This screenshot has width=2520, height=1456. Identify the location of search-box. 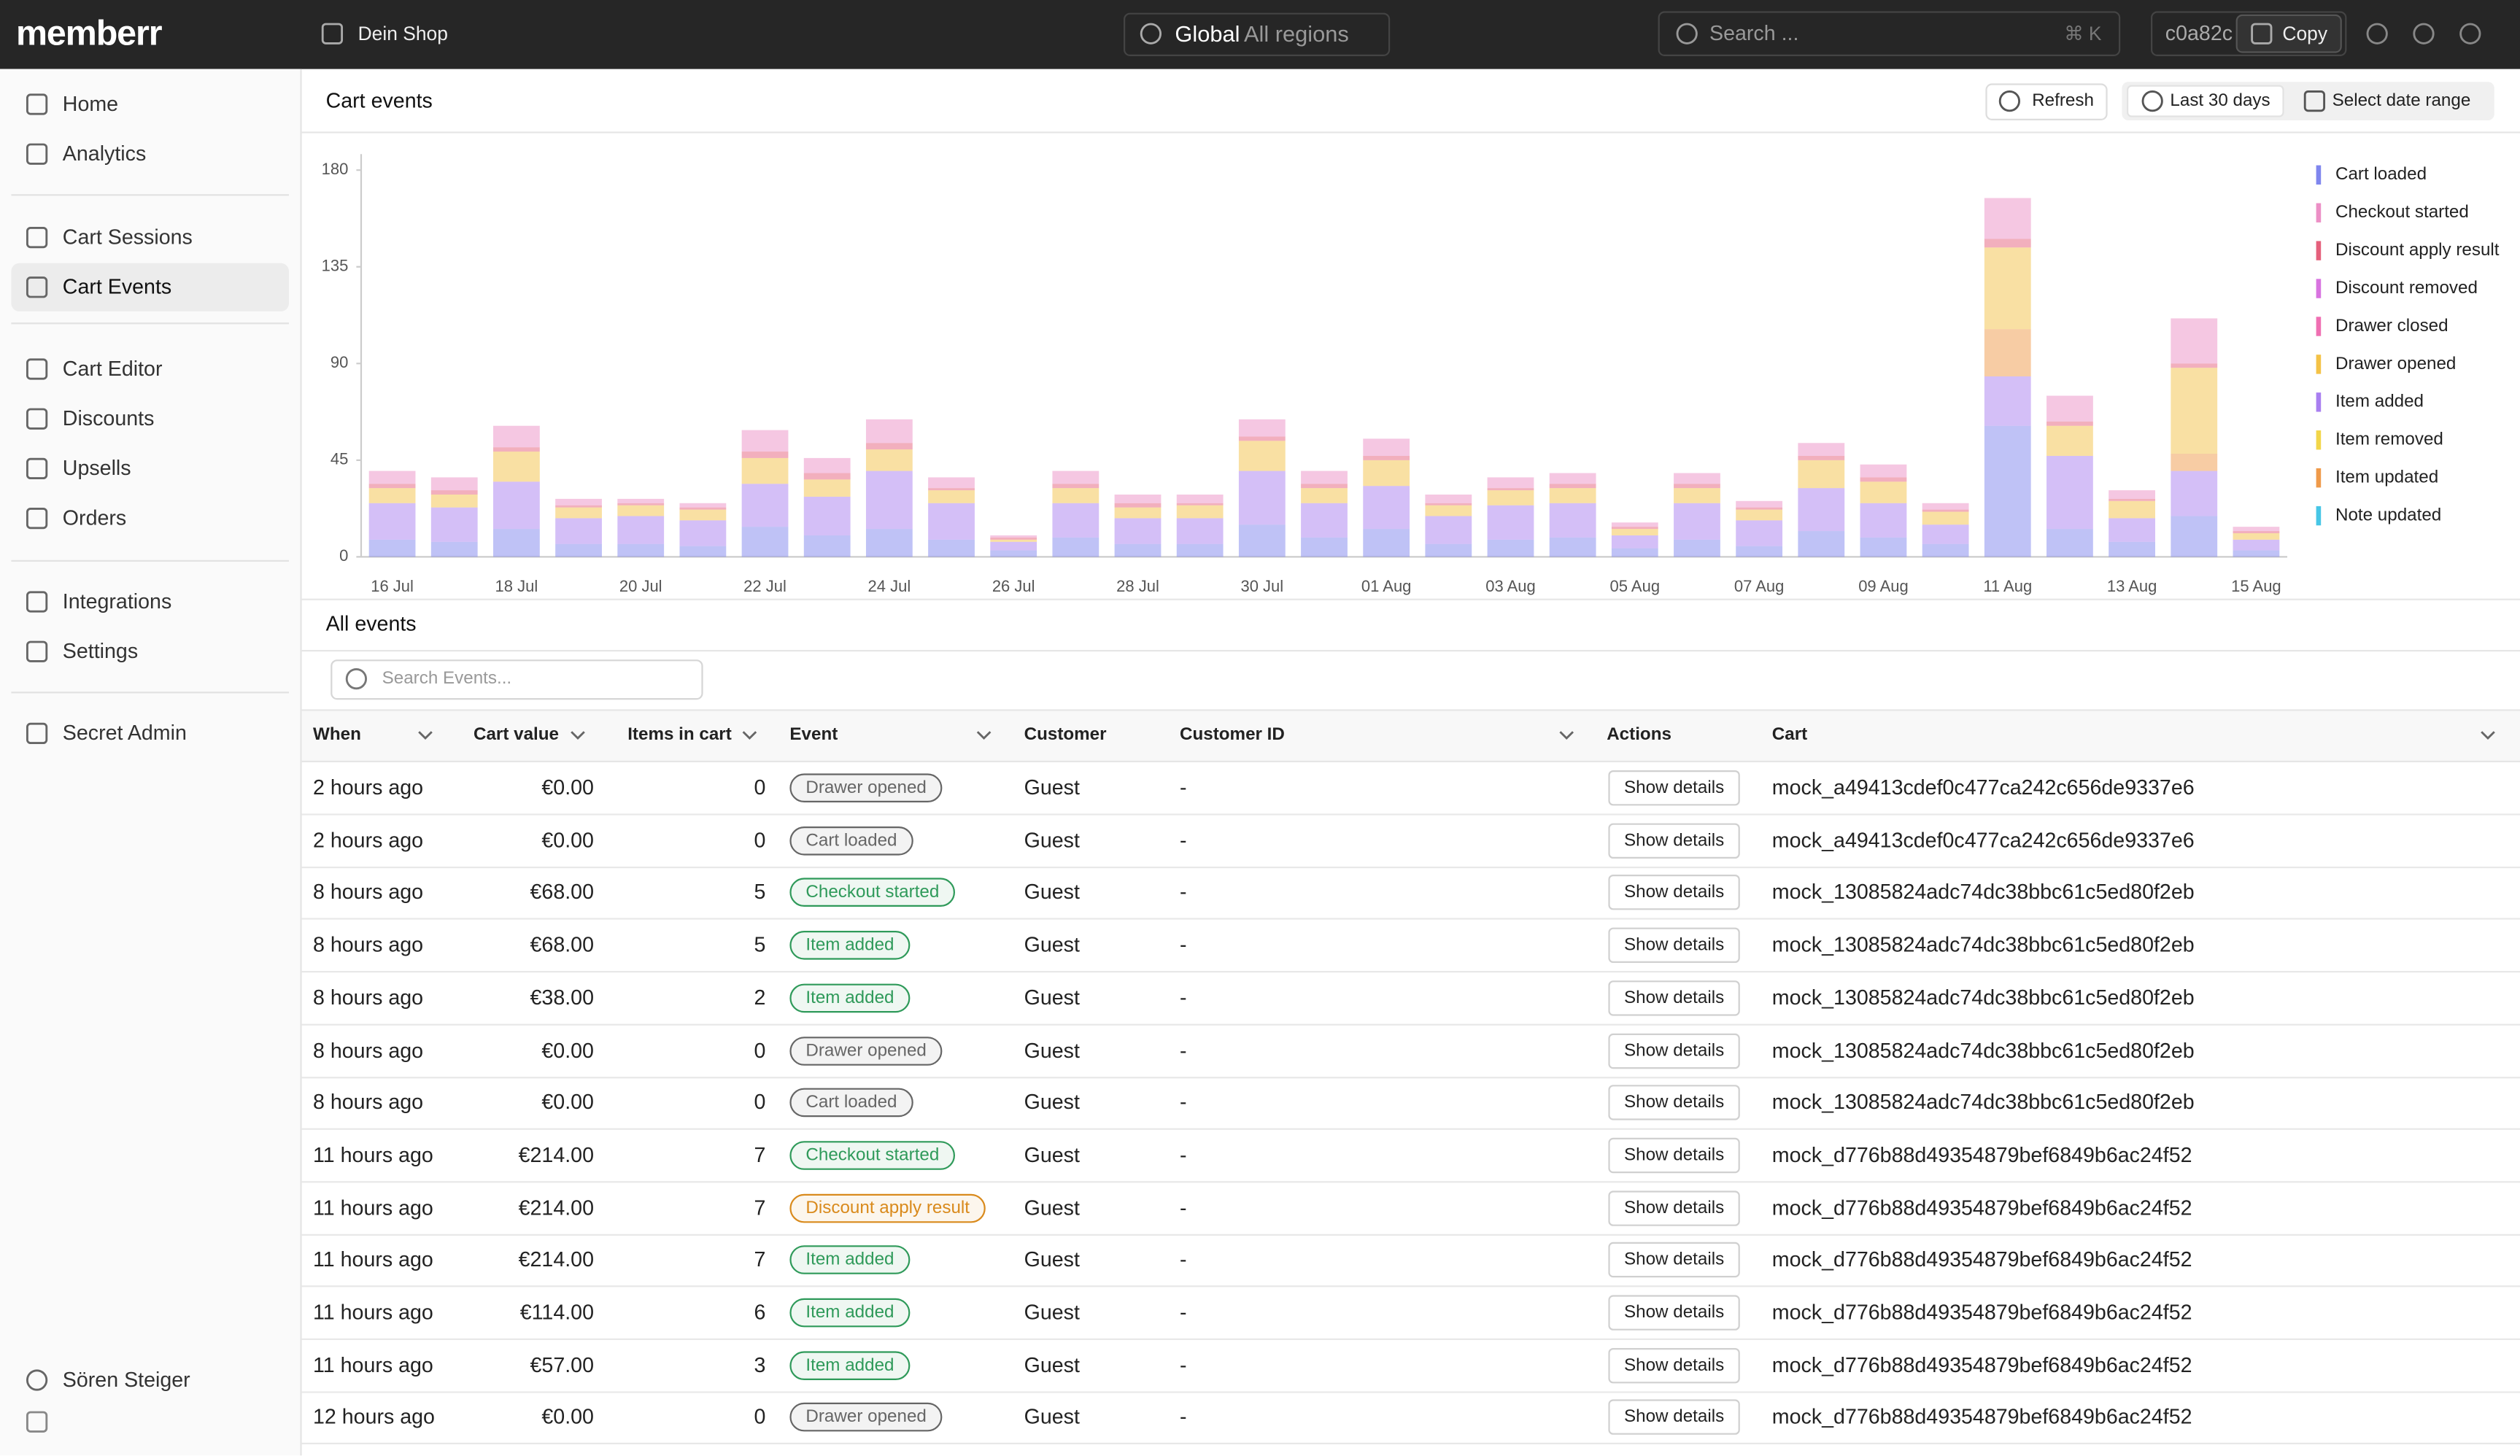
(1889, 33).